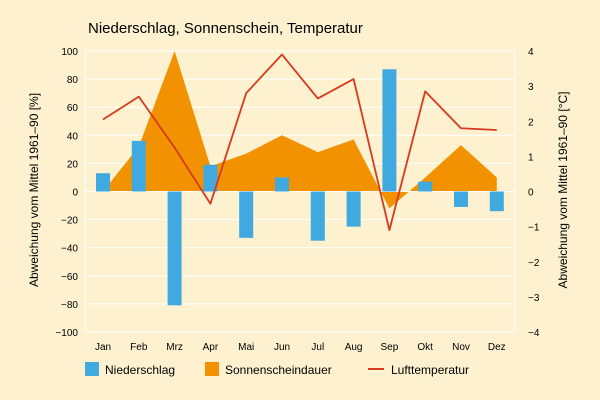  What do you see at coordinates (69, 305) in the screenshot?
I see `left-tick-label: −80` at bounding box center [69, 305].